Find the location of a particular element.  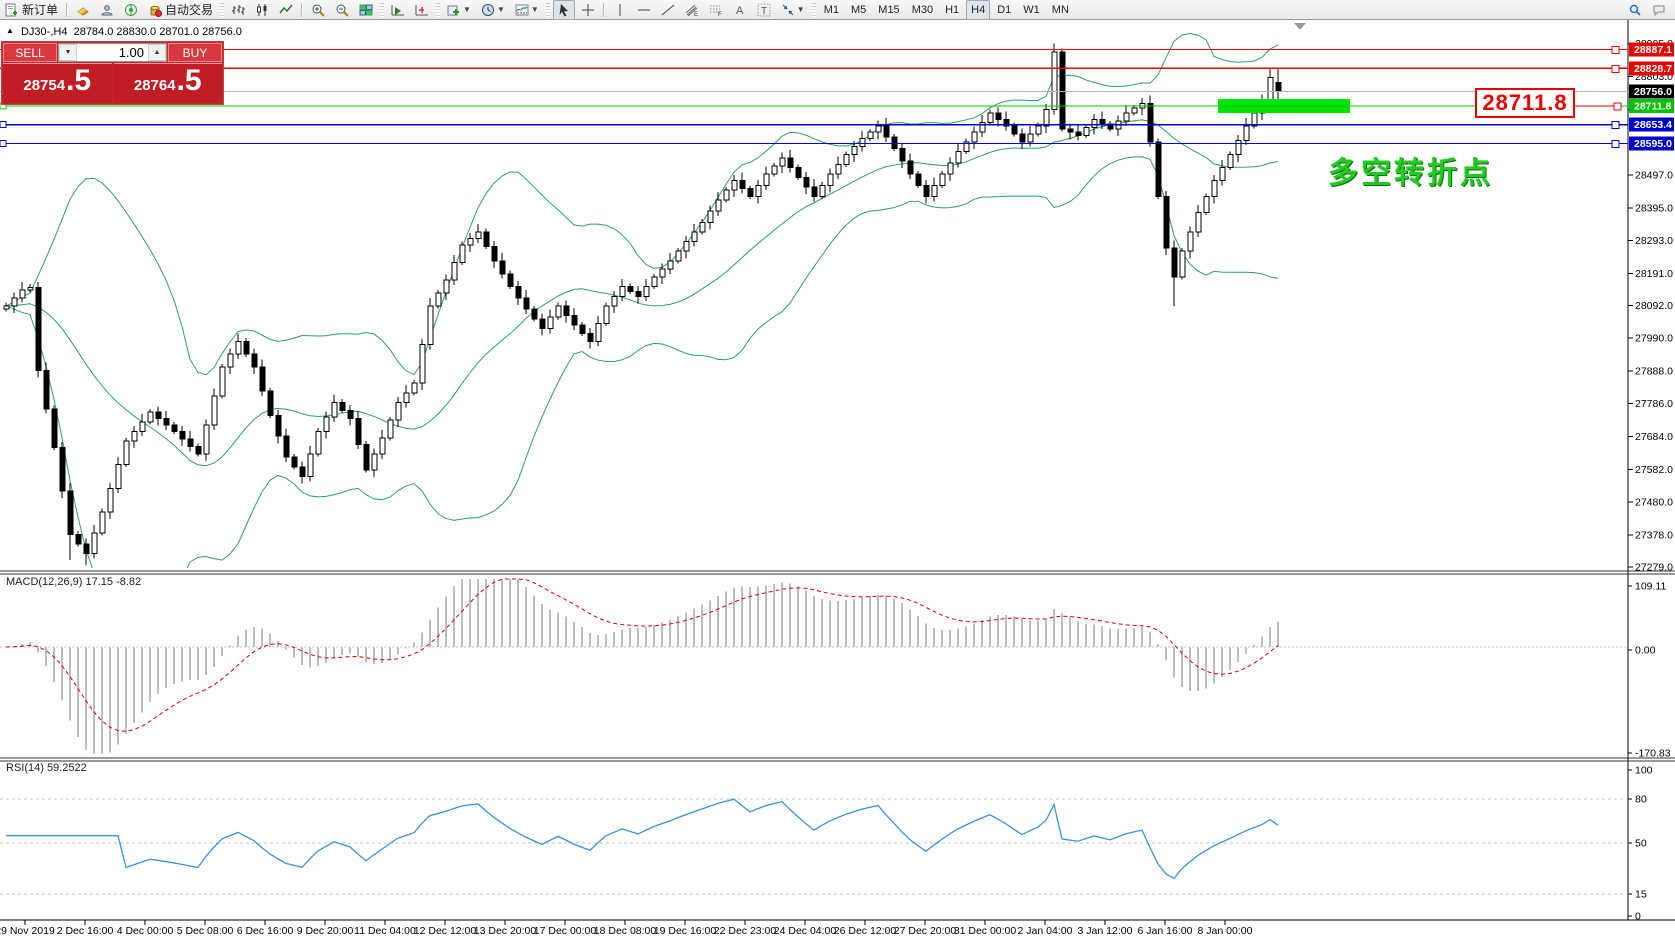

sell-price: 28754 .5 is located at coordinates (57, 83).